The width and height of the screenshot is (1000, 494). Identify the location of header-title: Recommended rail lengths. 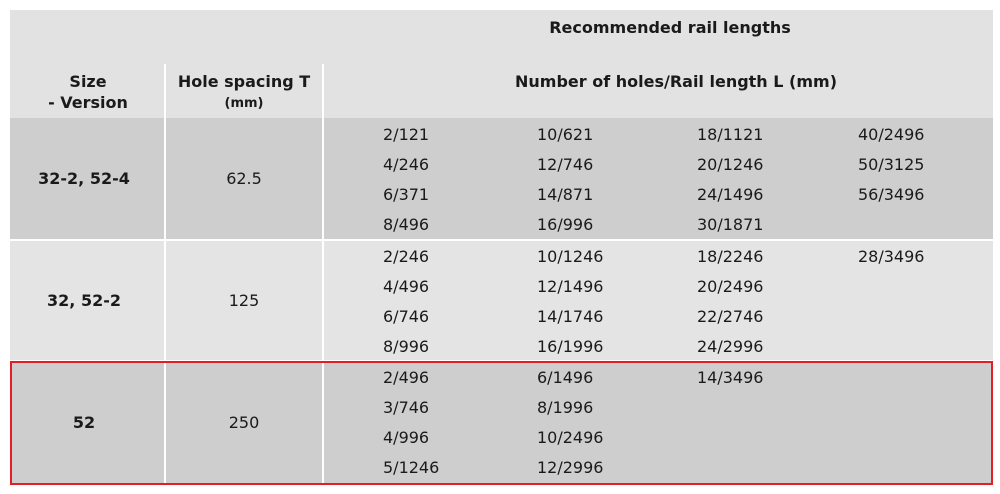
(670, 27).